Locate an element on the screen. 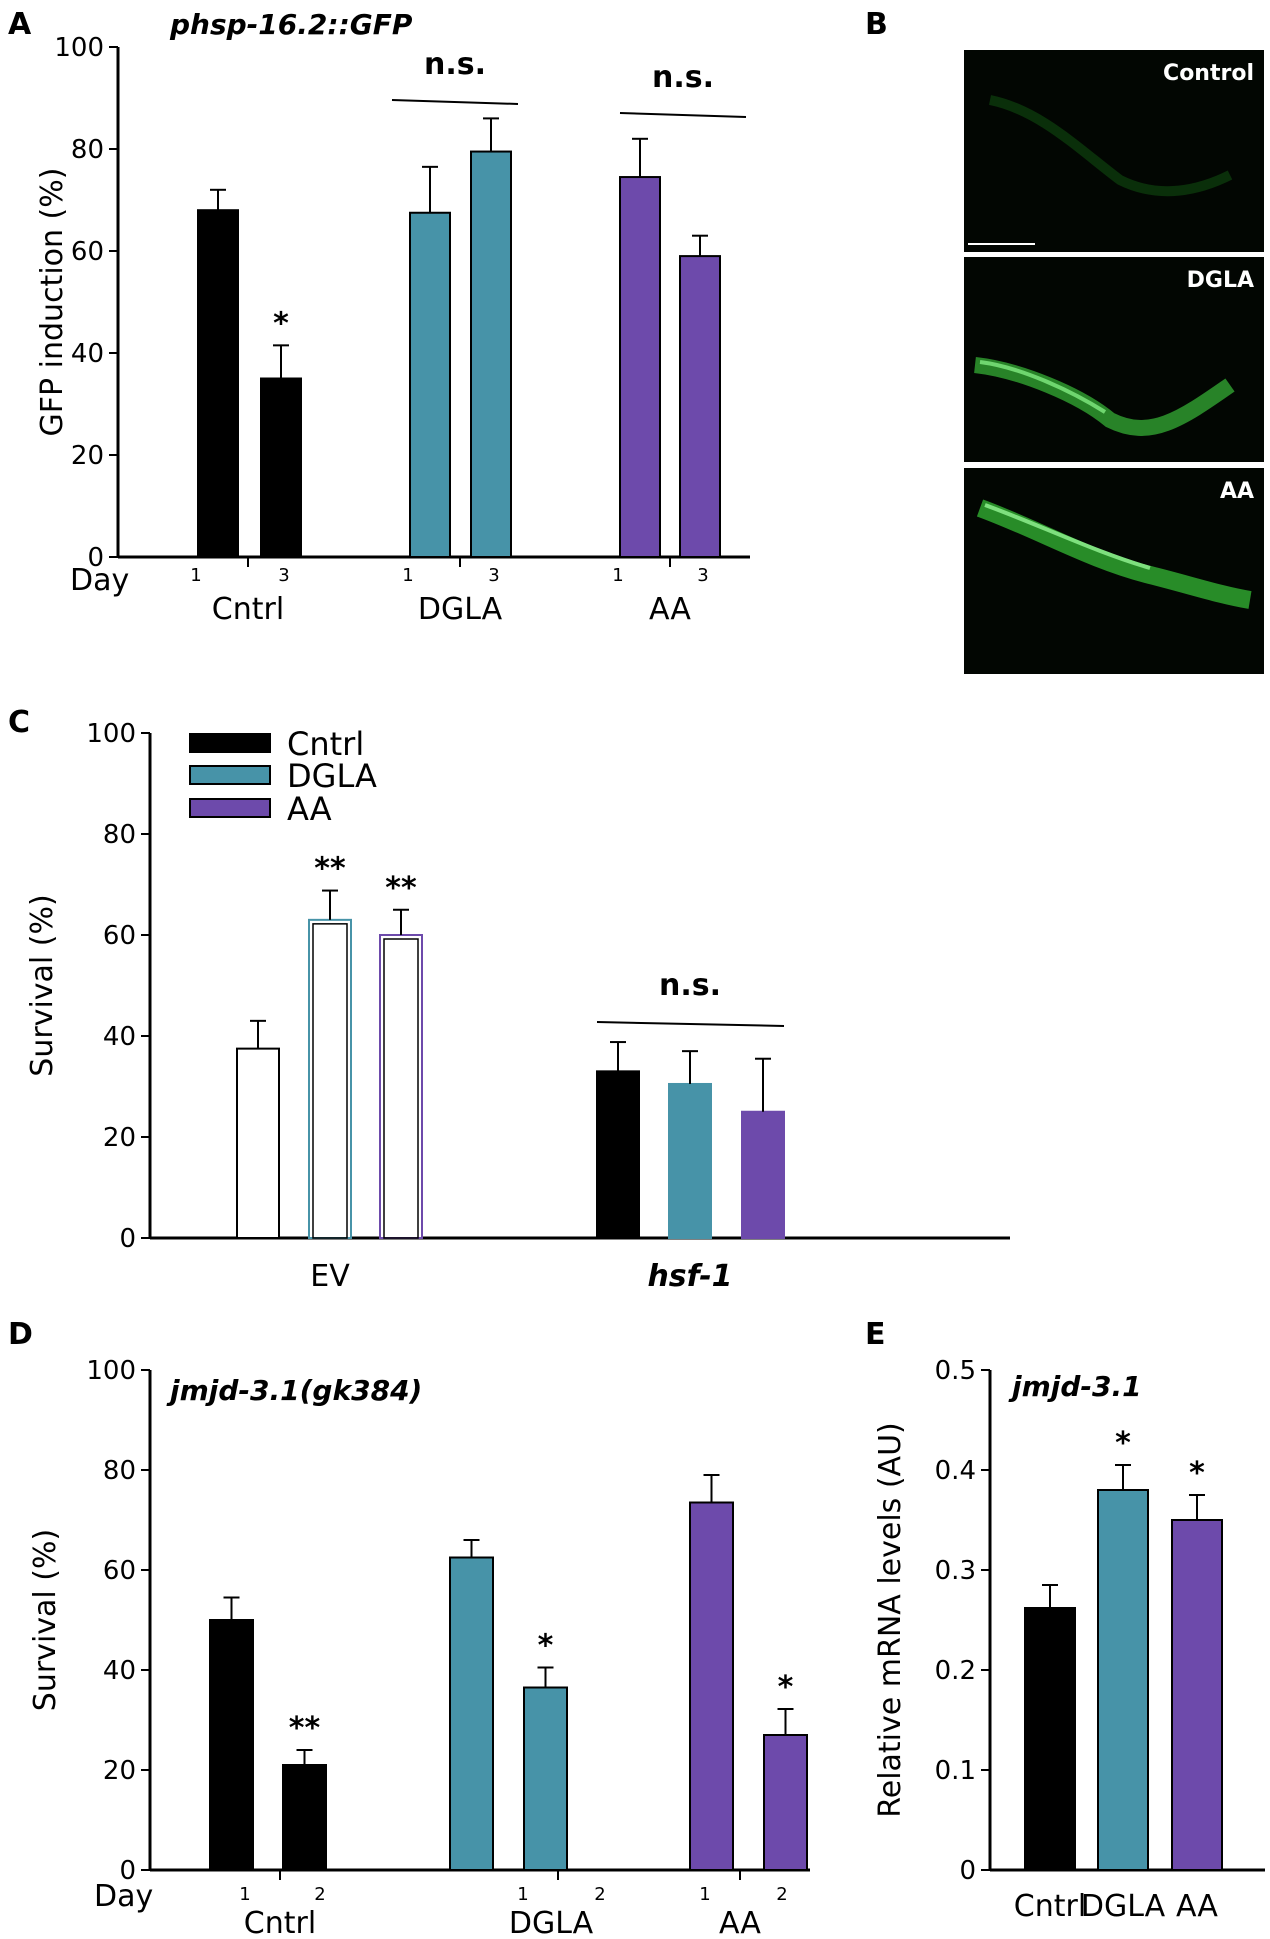 This screenshot has height=1939, width=1270. y-axis-title: GFP induction (%) is located at coordinates (52, 302).